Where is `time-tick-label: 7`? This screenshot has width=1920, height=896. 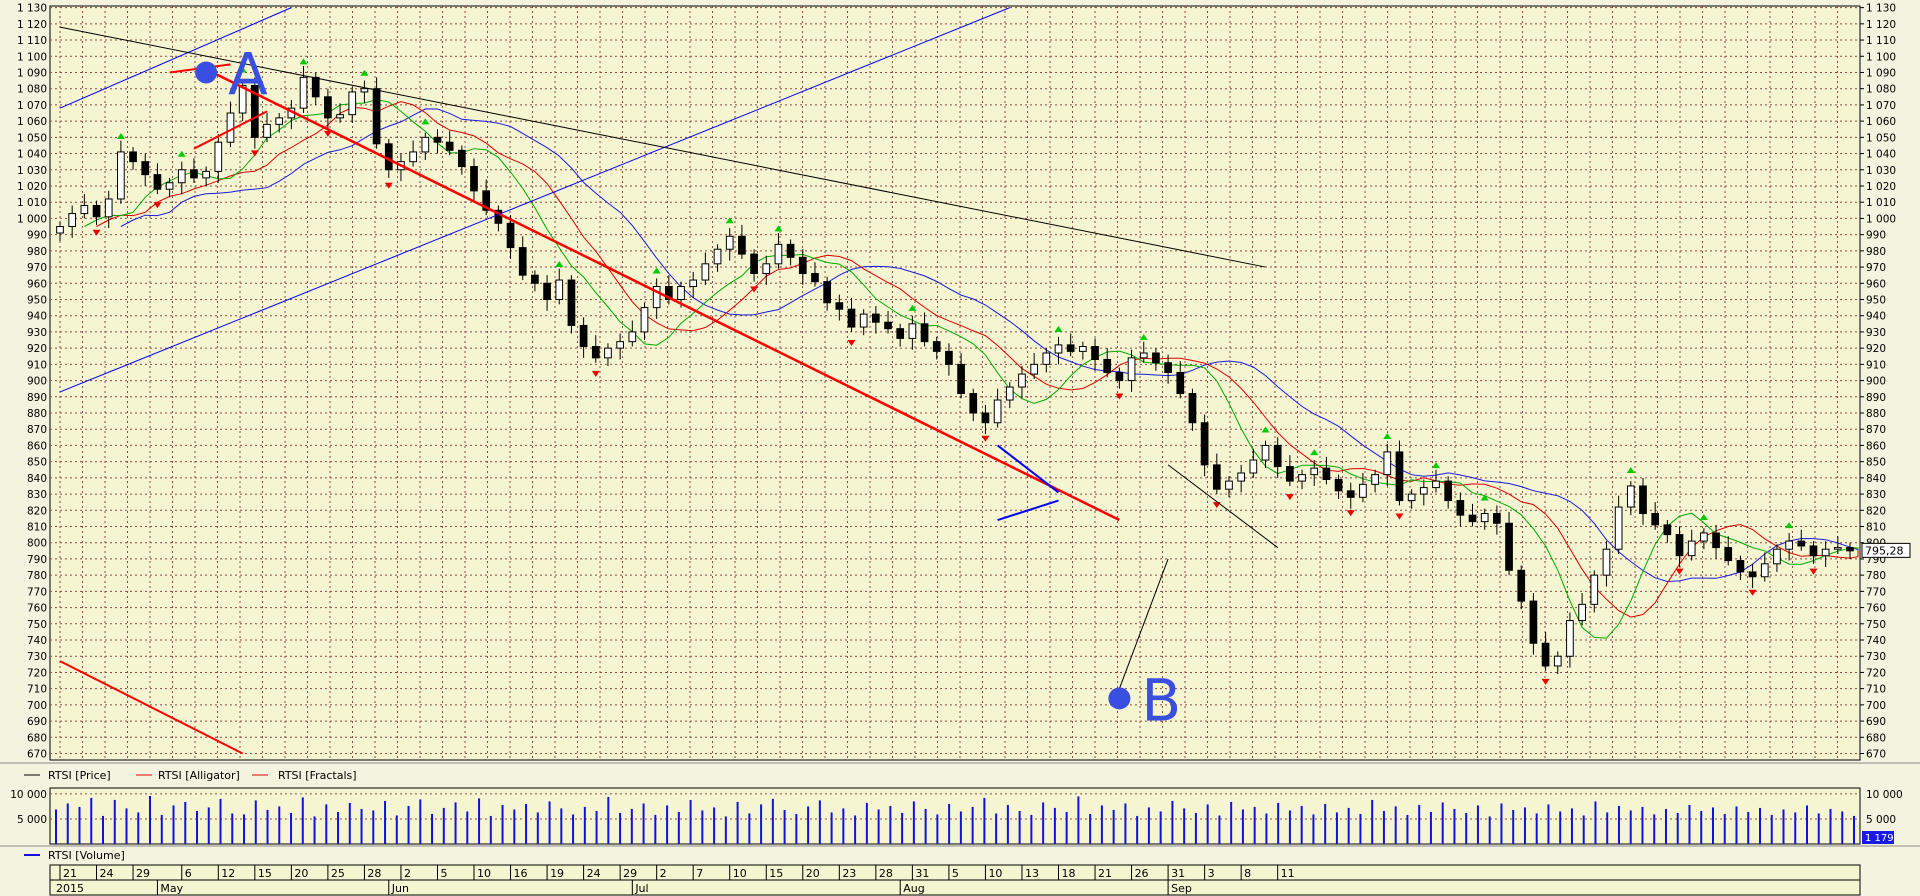 time-tick-label: 7 is located at coordinates (699, 873).